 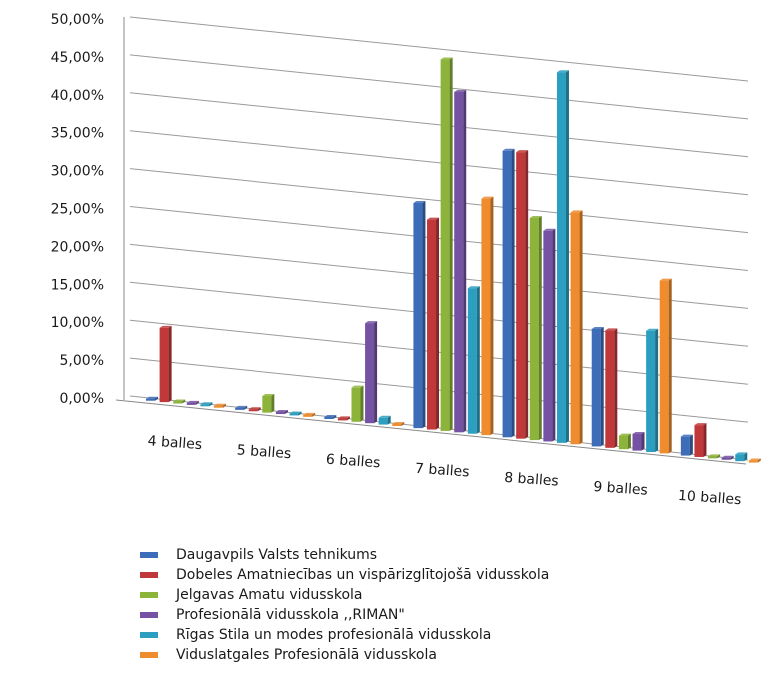 What do you see at coordinates (77, 58) in the screenshot?
I see `y-tick-label: 45,00%` at bounding box center [77, 58].